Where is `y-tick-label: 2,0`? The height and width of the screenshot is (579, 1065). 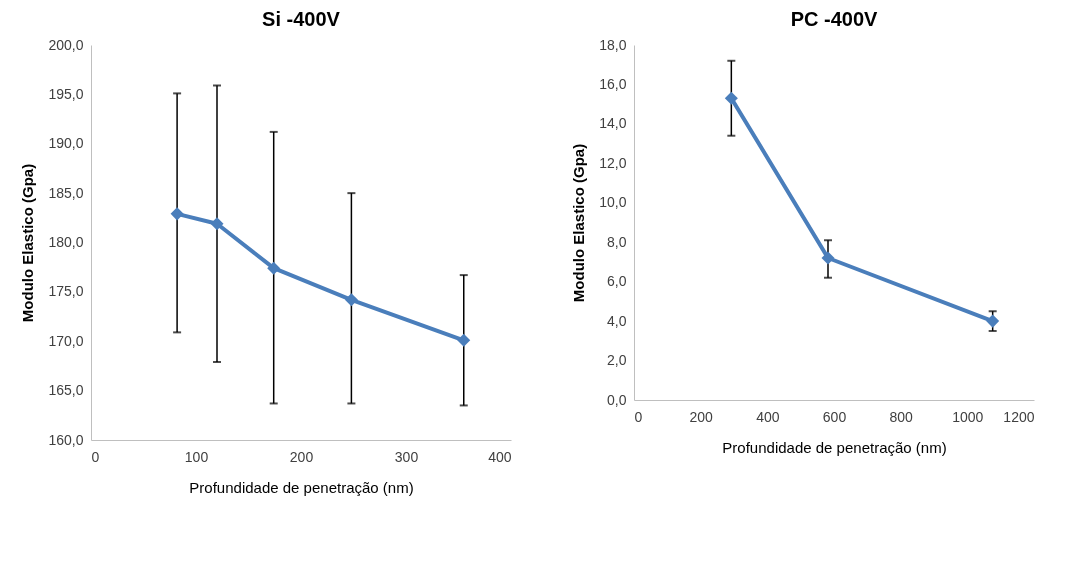 y-tick-label: 2,0 is located at coordinates (617, 360).